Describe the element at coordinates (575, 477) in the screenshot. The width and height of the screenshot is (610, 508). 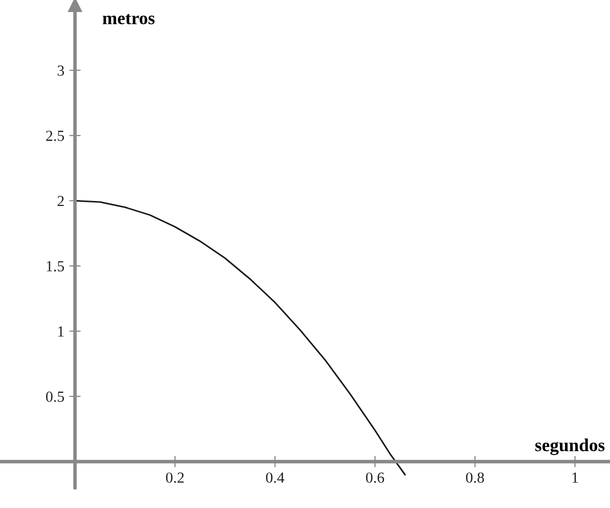
I see `x-tick-label: 1` at that location.